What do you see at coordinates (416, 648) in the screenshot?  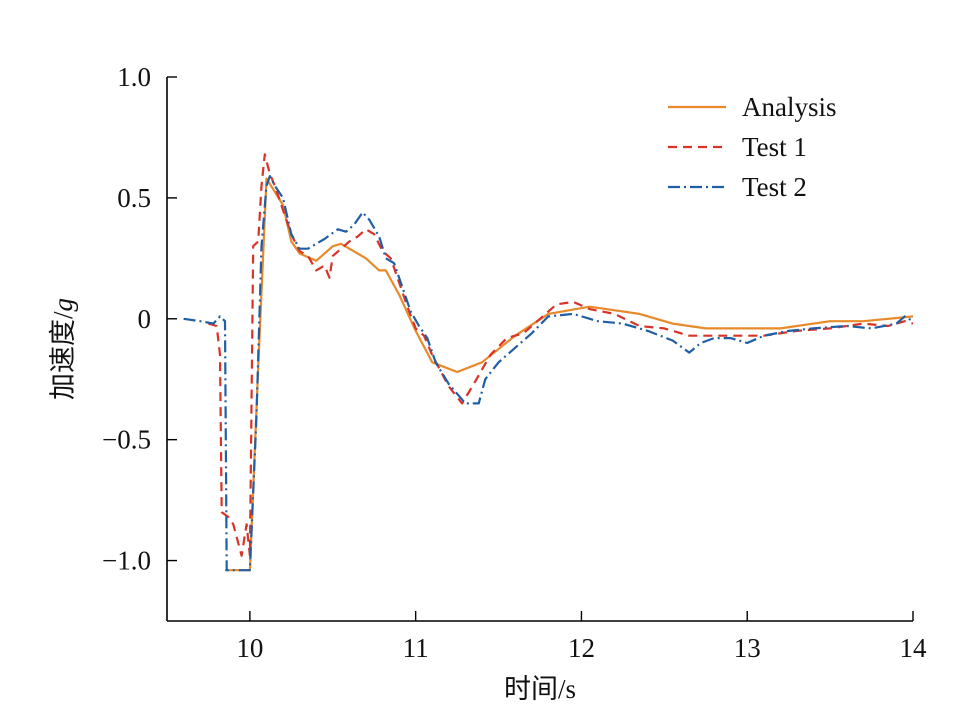 I see `x-tick-label: 11` at bounding box center [416, 648].